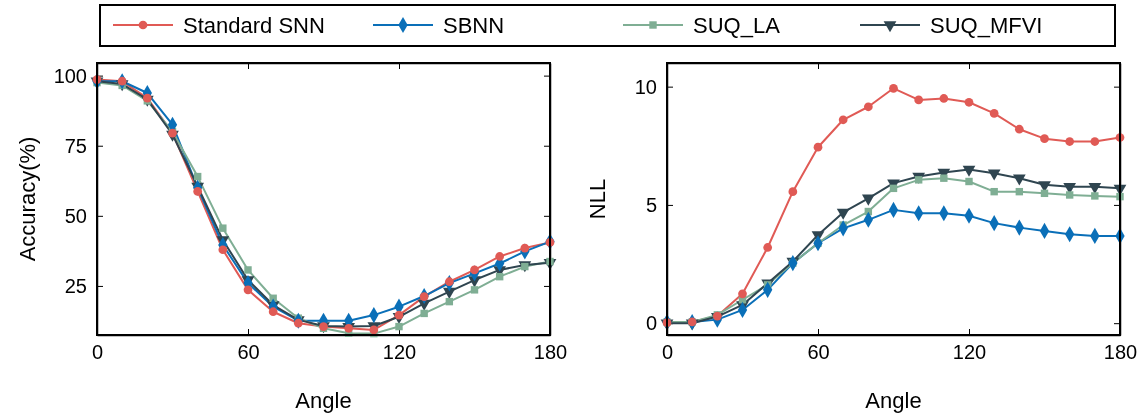  What do you see at coordinates (737, 25) in the screenshot?
I see `legend-label: SUQ_LA` at bounding box center [737, 25].